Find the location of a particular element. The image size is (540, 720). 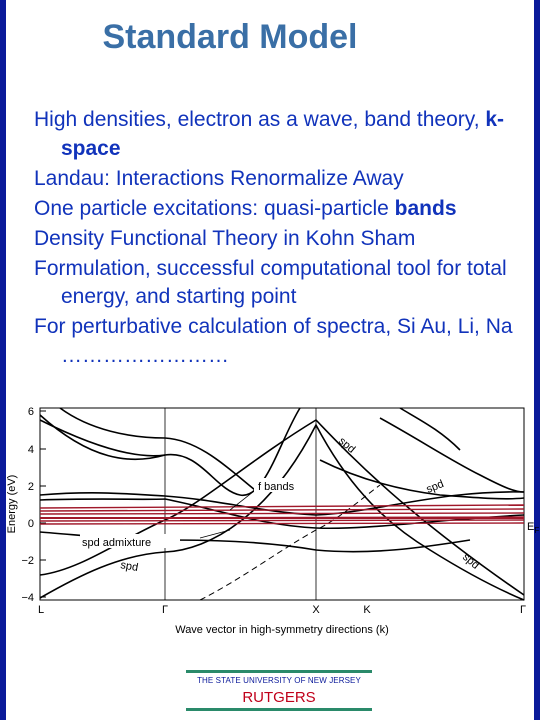

y-tick-label: −2 is located at coordinates (27, 561).